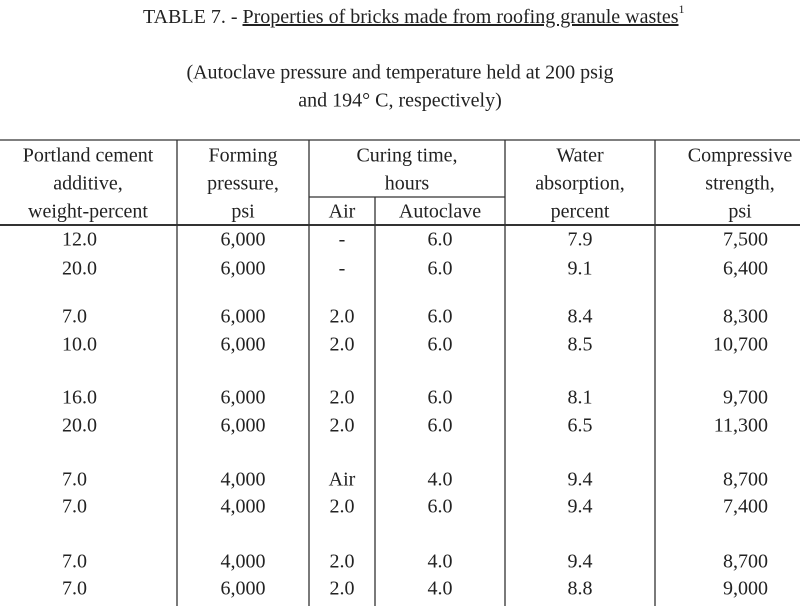 This screenshot has width=800, height=606. Describe the element at coordinates (88, 212) in the screenshot. I see `column-header: weight-percent` at that location.